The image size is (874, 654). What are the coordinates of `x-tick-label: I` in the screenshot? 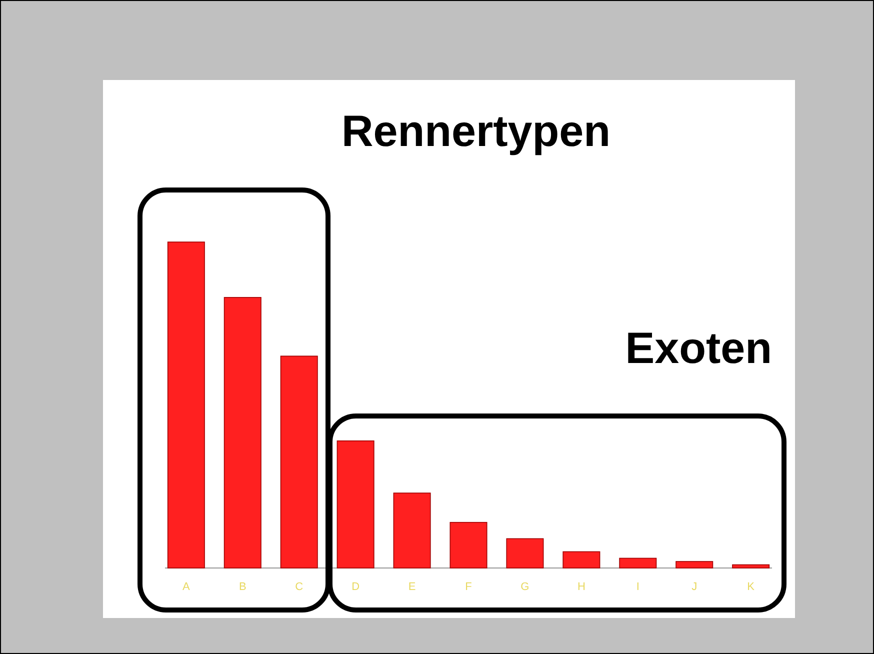 It's located at (638, 587).